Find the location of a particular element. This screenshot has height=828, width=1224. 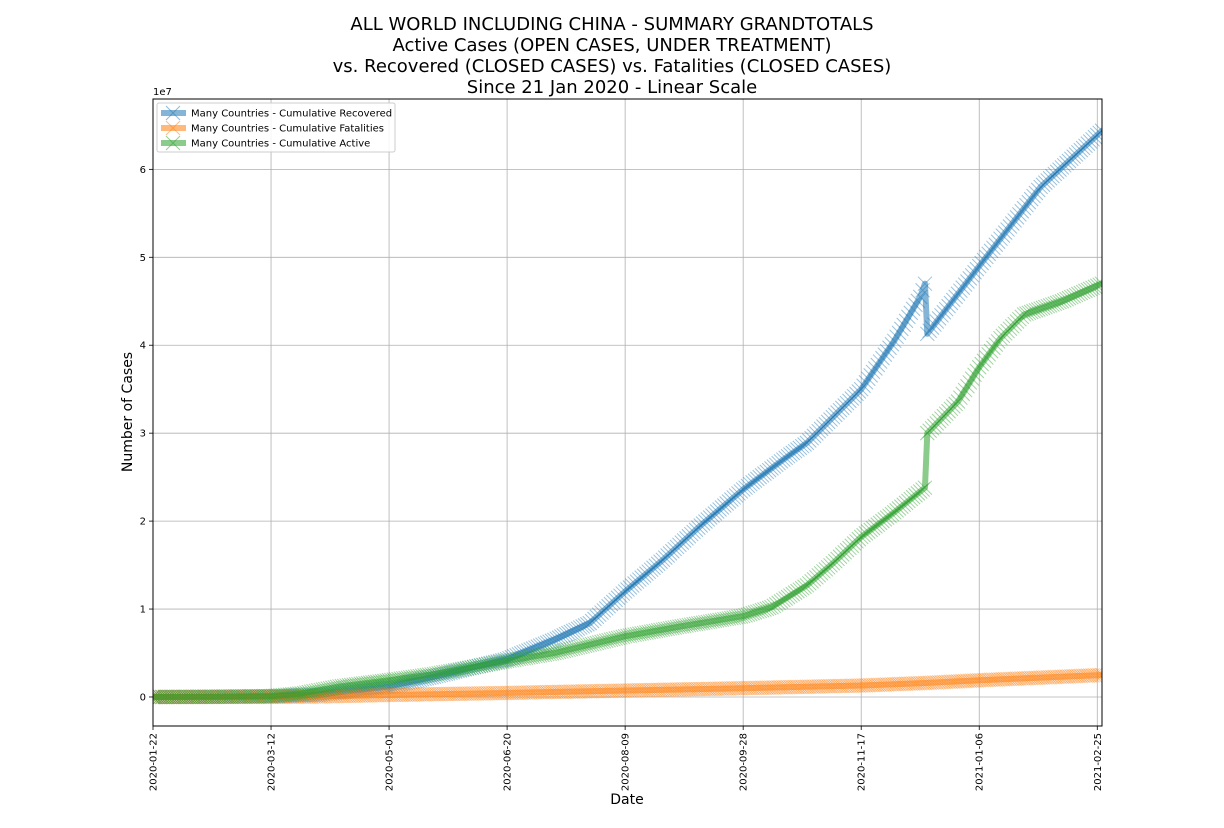

series-markers is located at coordinates (627, 686).